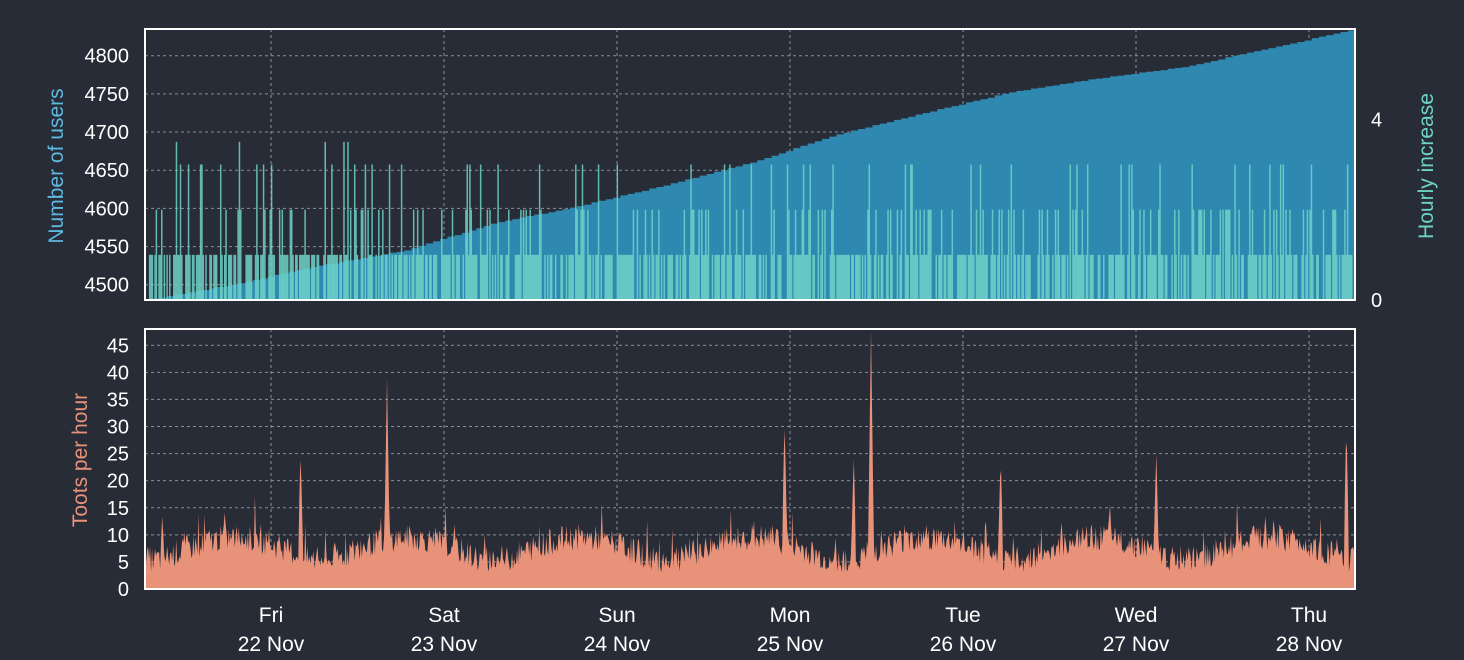 The image size is (1464, 660). What do you see at coordinates (118, 455) in the screenshot?
I see `toots-y-tick-label: 25` at bounding box center [118, 455].